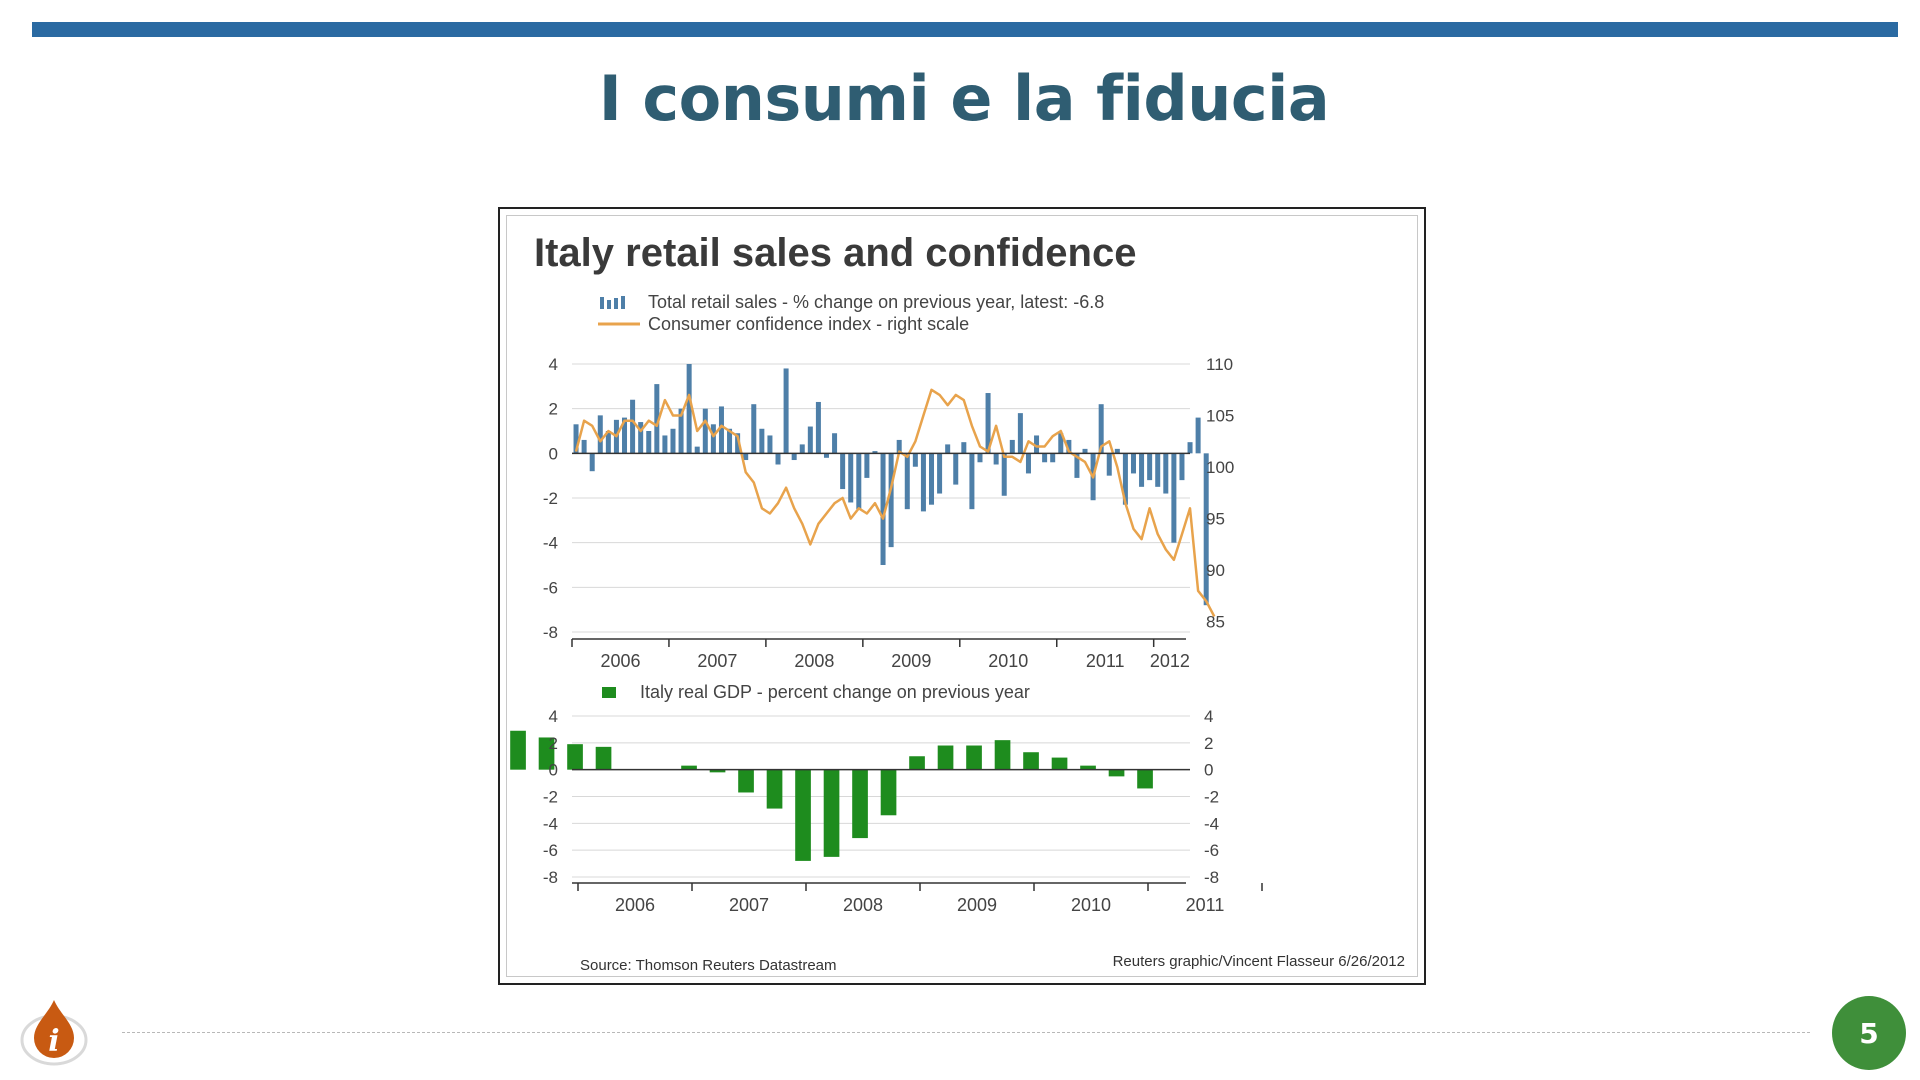 The image size is (1920, 1080). I want to click on left-y-tick-label: 2, so click(553, 409).